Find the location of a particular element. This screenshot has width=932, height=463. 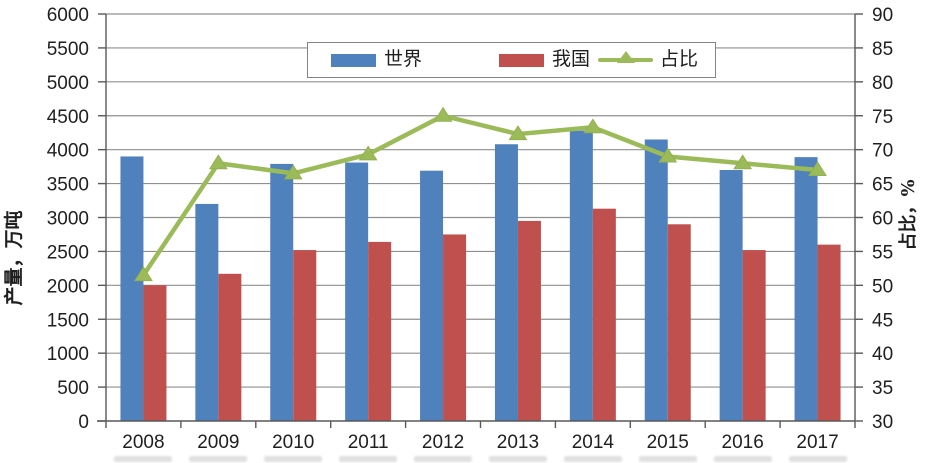

left-axis-tick-label: 6000 is located at coordinates (68, 15).